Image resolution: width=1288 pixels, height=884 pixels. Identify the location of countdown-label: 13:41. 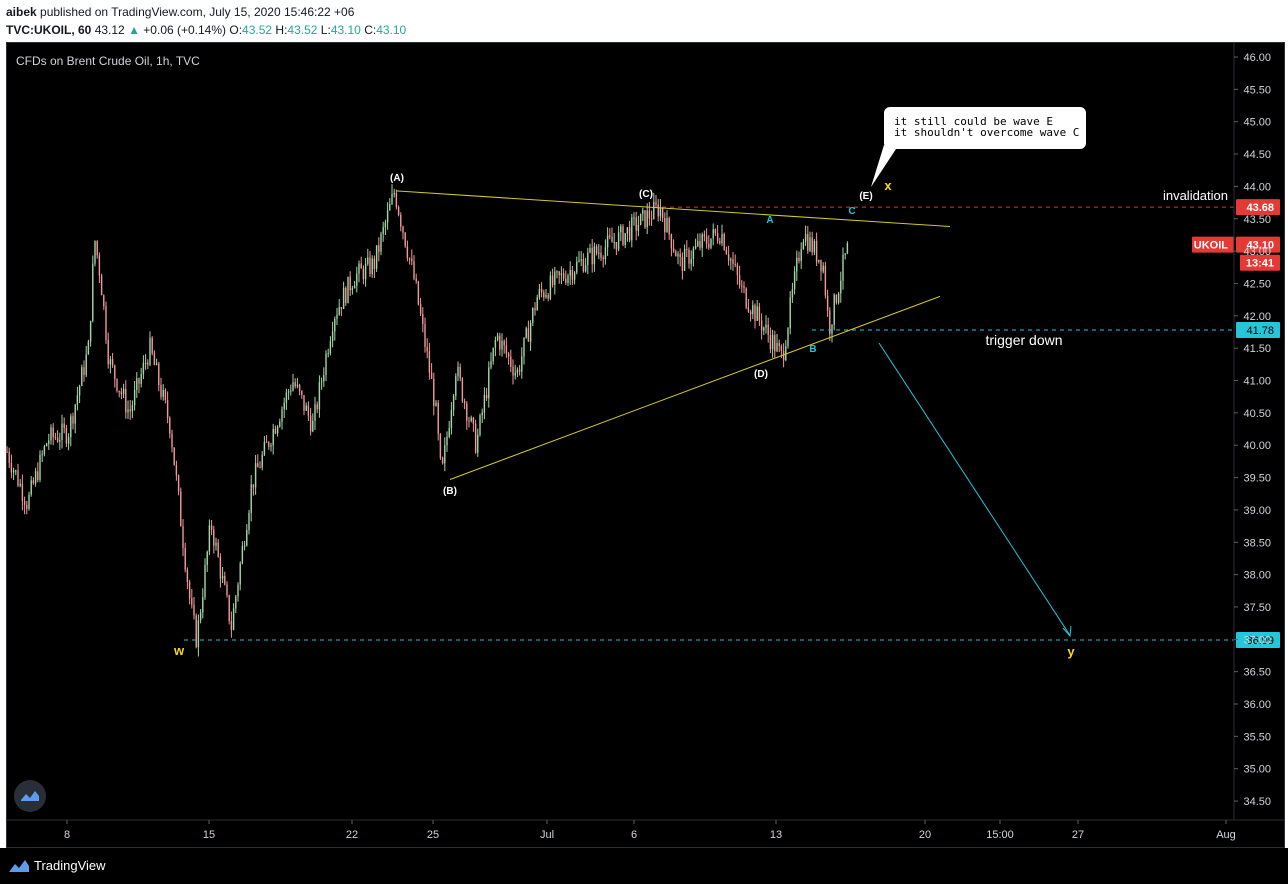
(1260, 264).